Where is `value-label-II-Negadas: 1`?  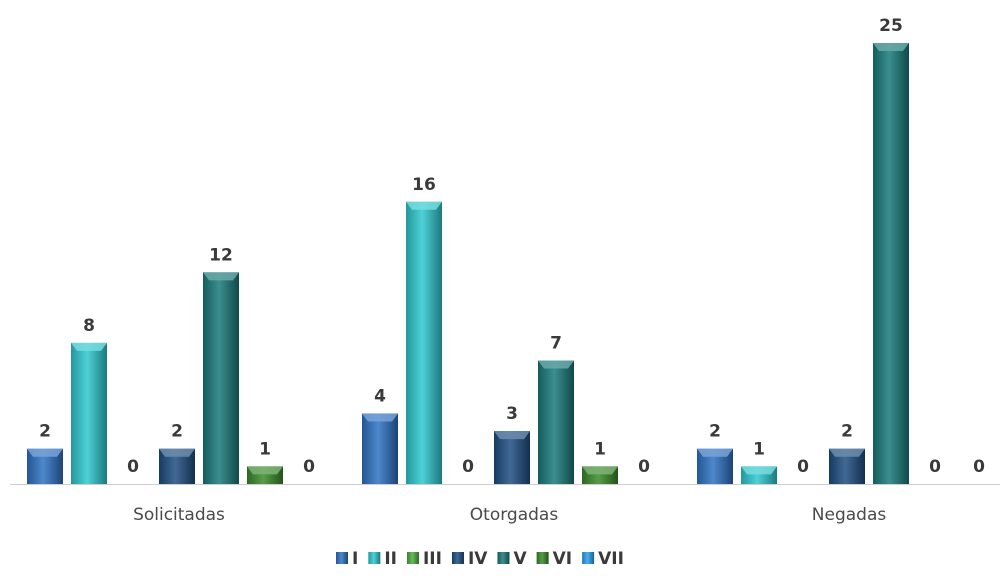 value-label-II-Negadas: 1 is located at coordinates (759, 449).